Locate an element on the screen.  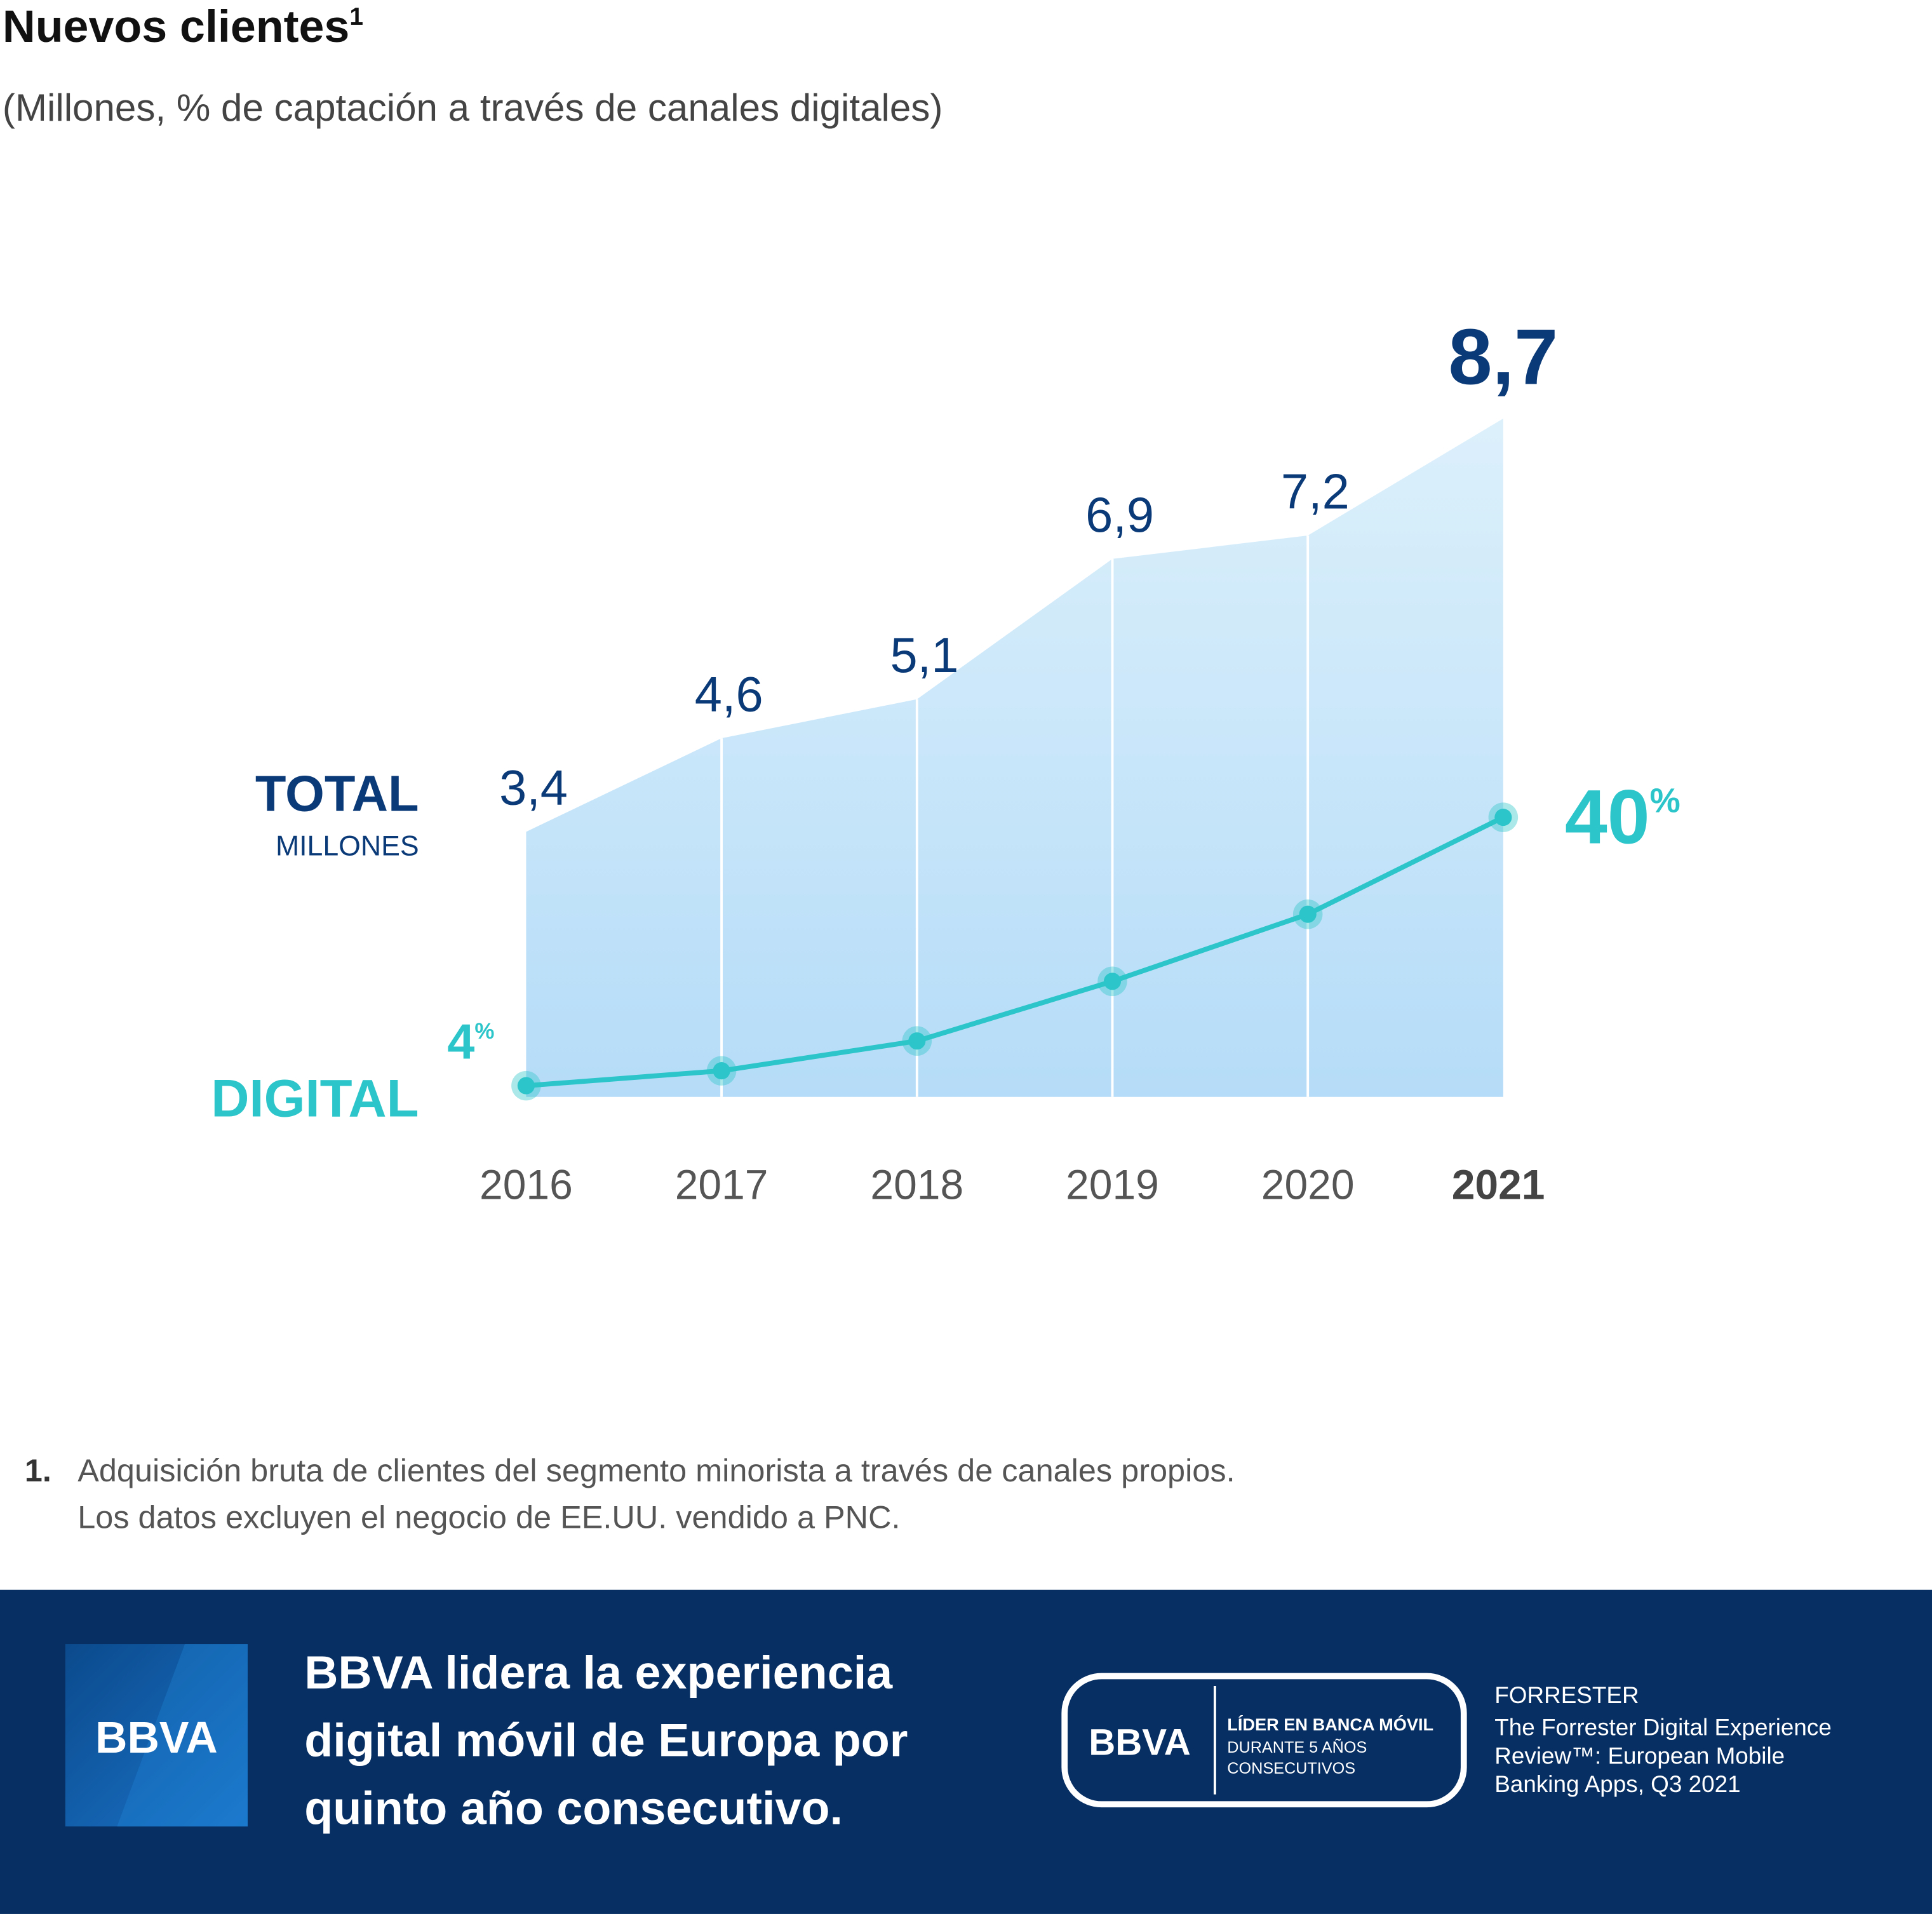
x-tick-label: 2019 is located at coordinates (1112, 1184).